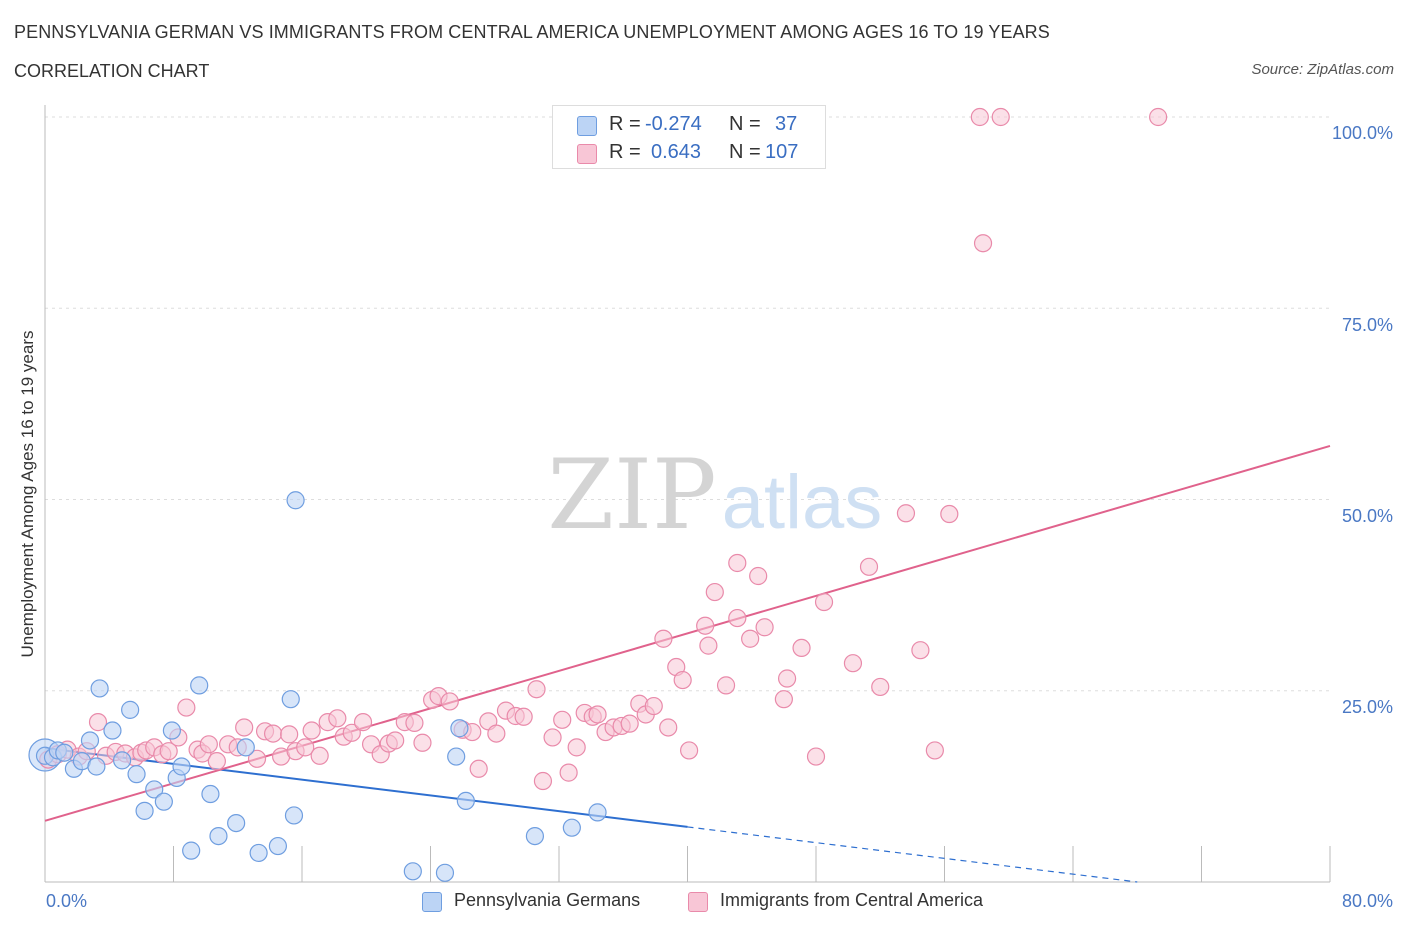 The height and width of the screenshot is (930, 1406). What do you see at coordinates (786, 124) in the screenshot?
I see `legend-n-value: 37` at bounding box center [786, 124].